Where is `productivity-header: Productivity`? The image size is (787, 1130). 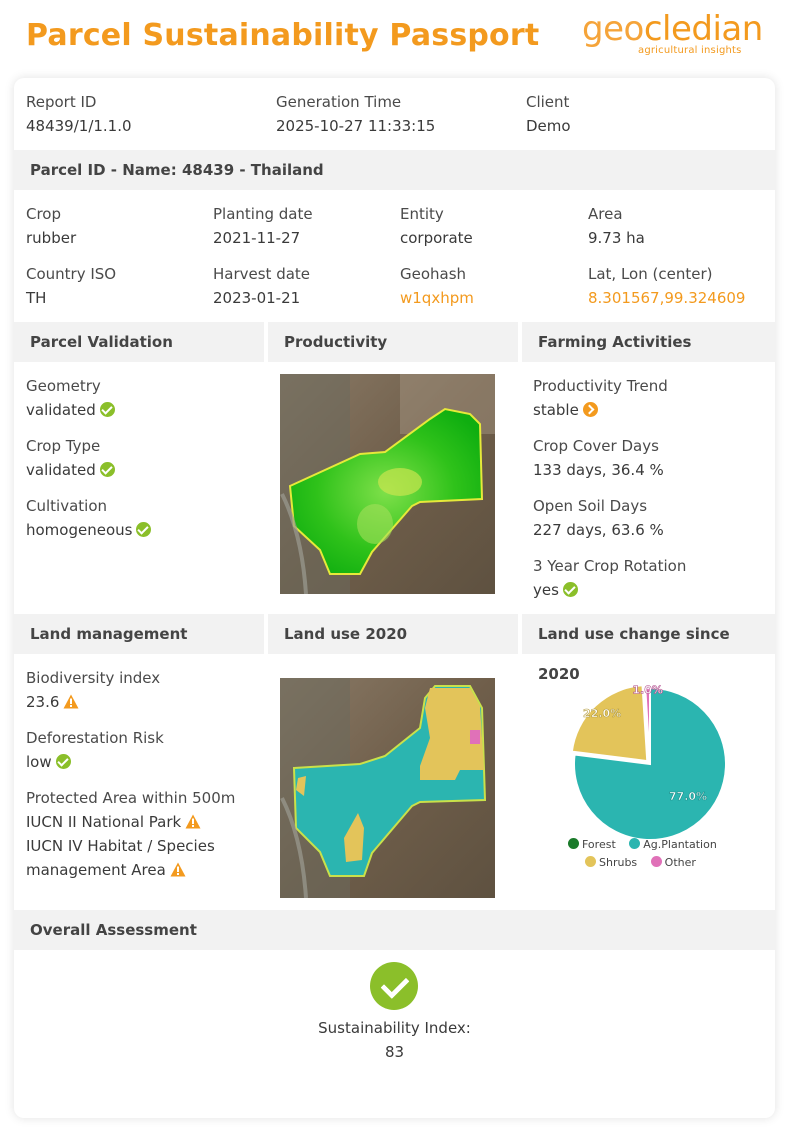 productivity-header: Productivity is located at coordinates (393, 342).